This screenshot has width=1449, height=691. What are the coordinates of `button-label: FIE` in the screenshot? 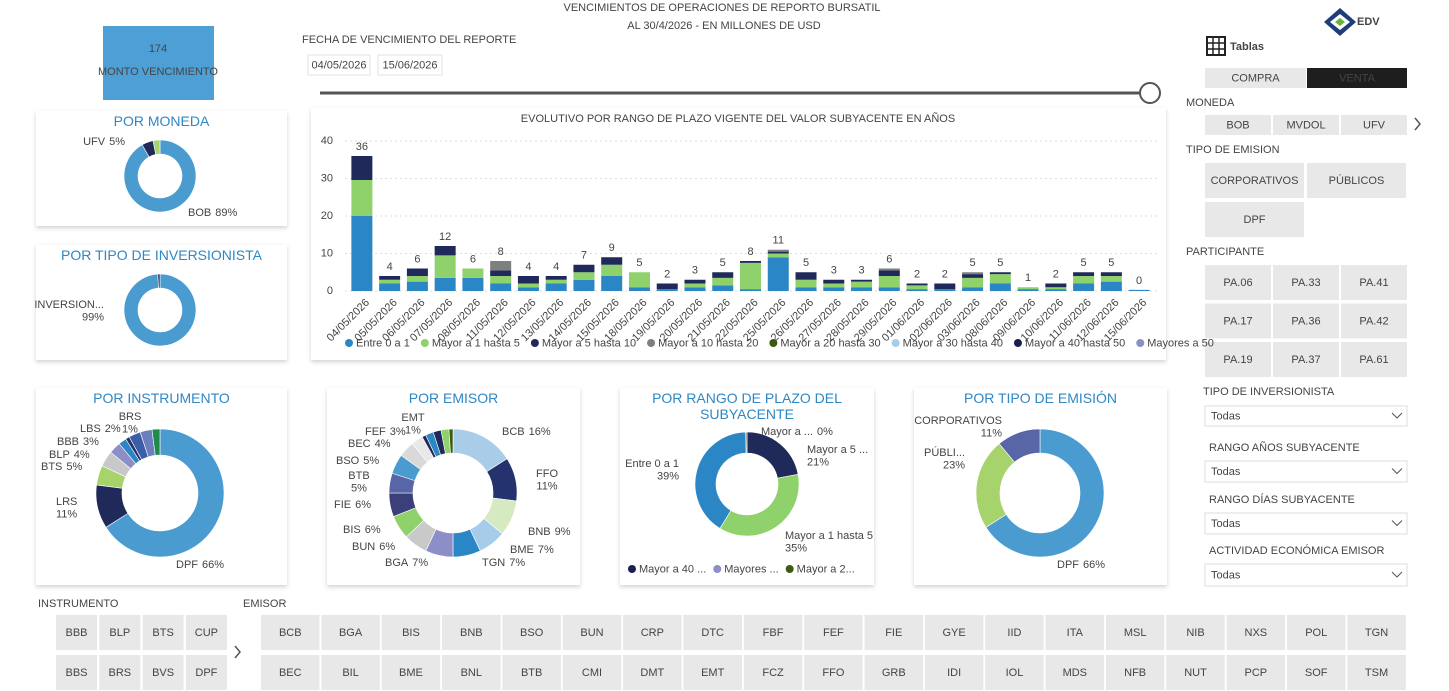 It's located at (893, 633).